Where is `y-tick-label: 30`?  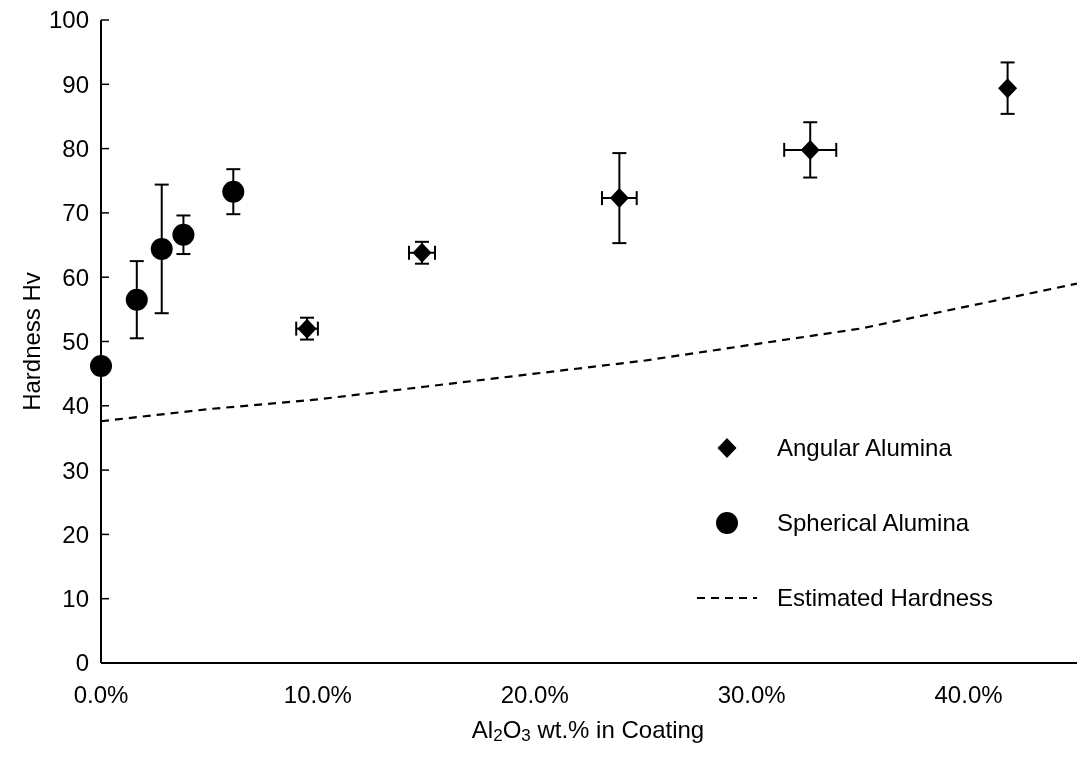
y-tick-label: 30 is located at coordinates (75, 470).